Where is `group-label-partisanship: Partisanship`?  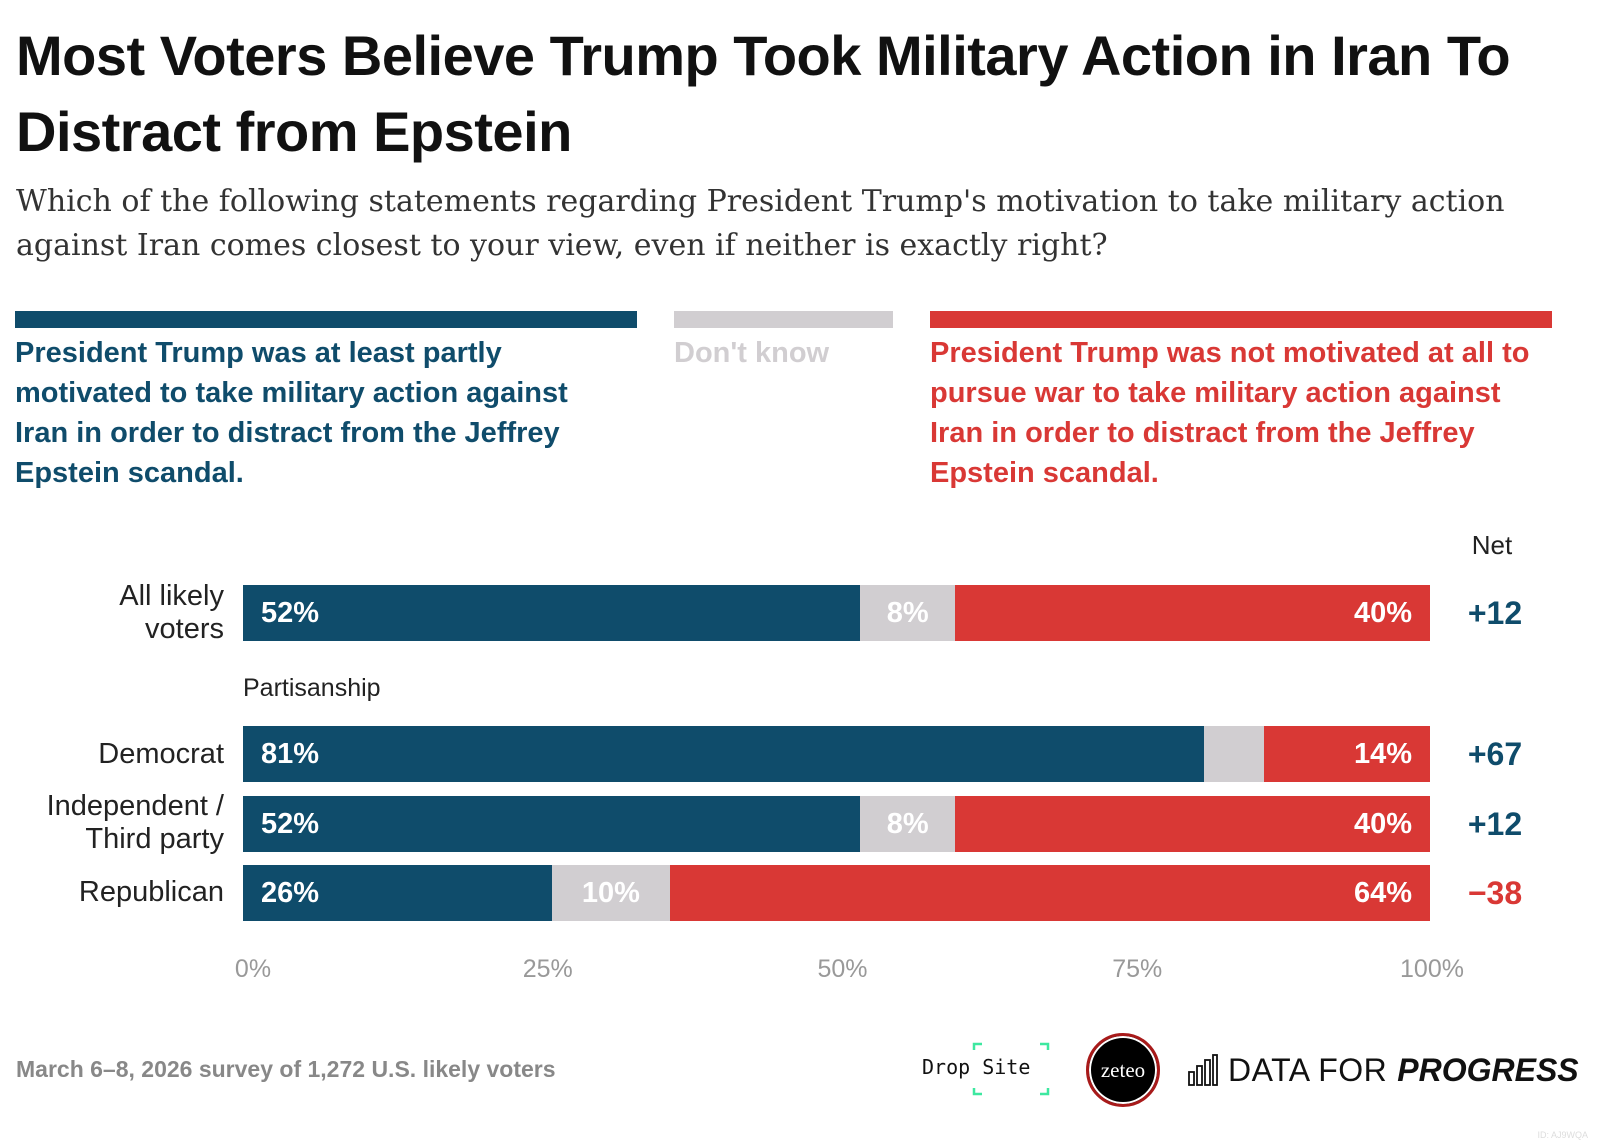 group-label-partisanship: Partisanship is located at coordinates (312, 688).